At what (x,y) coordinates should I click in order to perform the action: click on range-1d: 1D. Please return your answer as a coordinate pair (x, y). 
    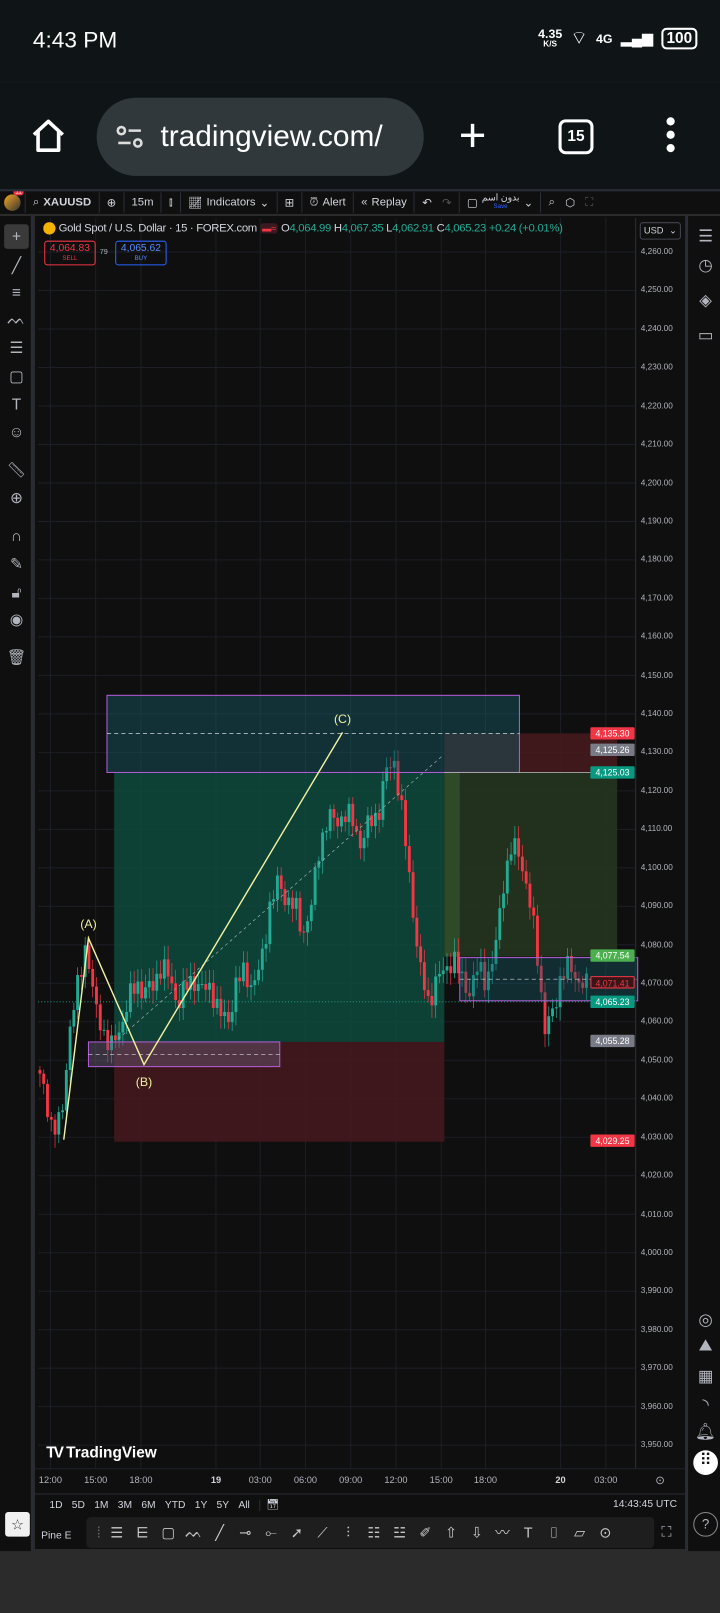
    Looking at the image, I should click on (56, 1505).